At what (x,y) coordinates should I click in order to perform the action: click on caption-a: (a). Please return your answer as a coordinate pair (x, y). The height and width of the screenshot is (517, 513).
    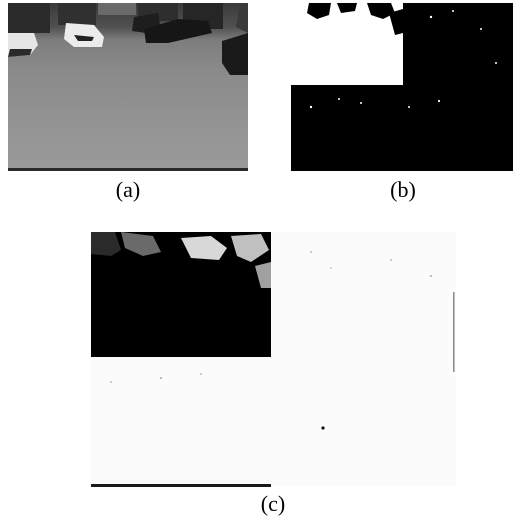
    Looking at the image, I should click on (128, 189).